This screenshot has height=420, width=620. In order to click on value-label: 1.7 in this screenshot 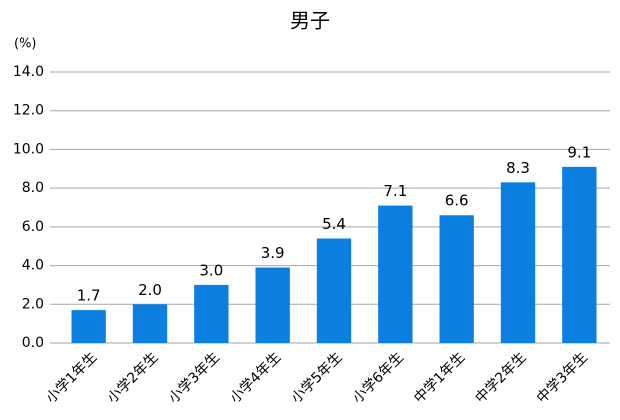, I will do `click(89, 296)`.